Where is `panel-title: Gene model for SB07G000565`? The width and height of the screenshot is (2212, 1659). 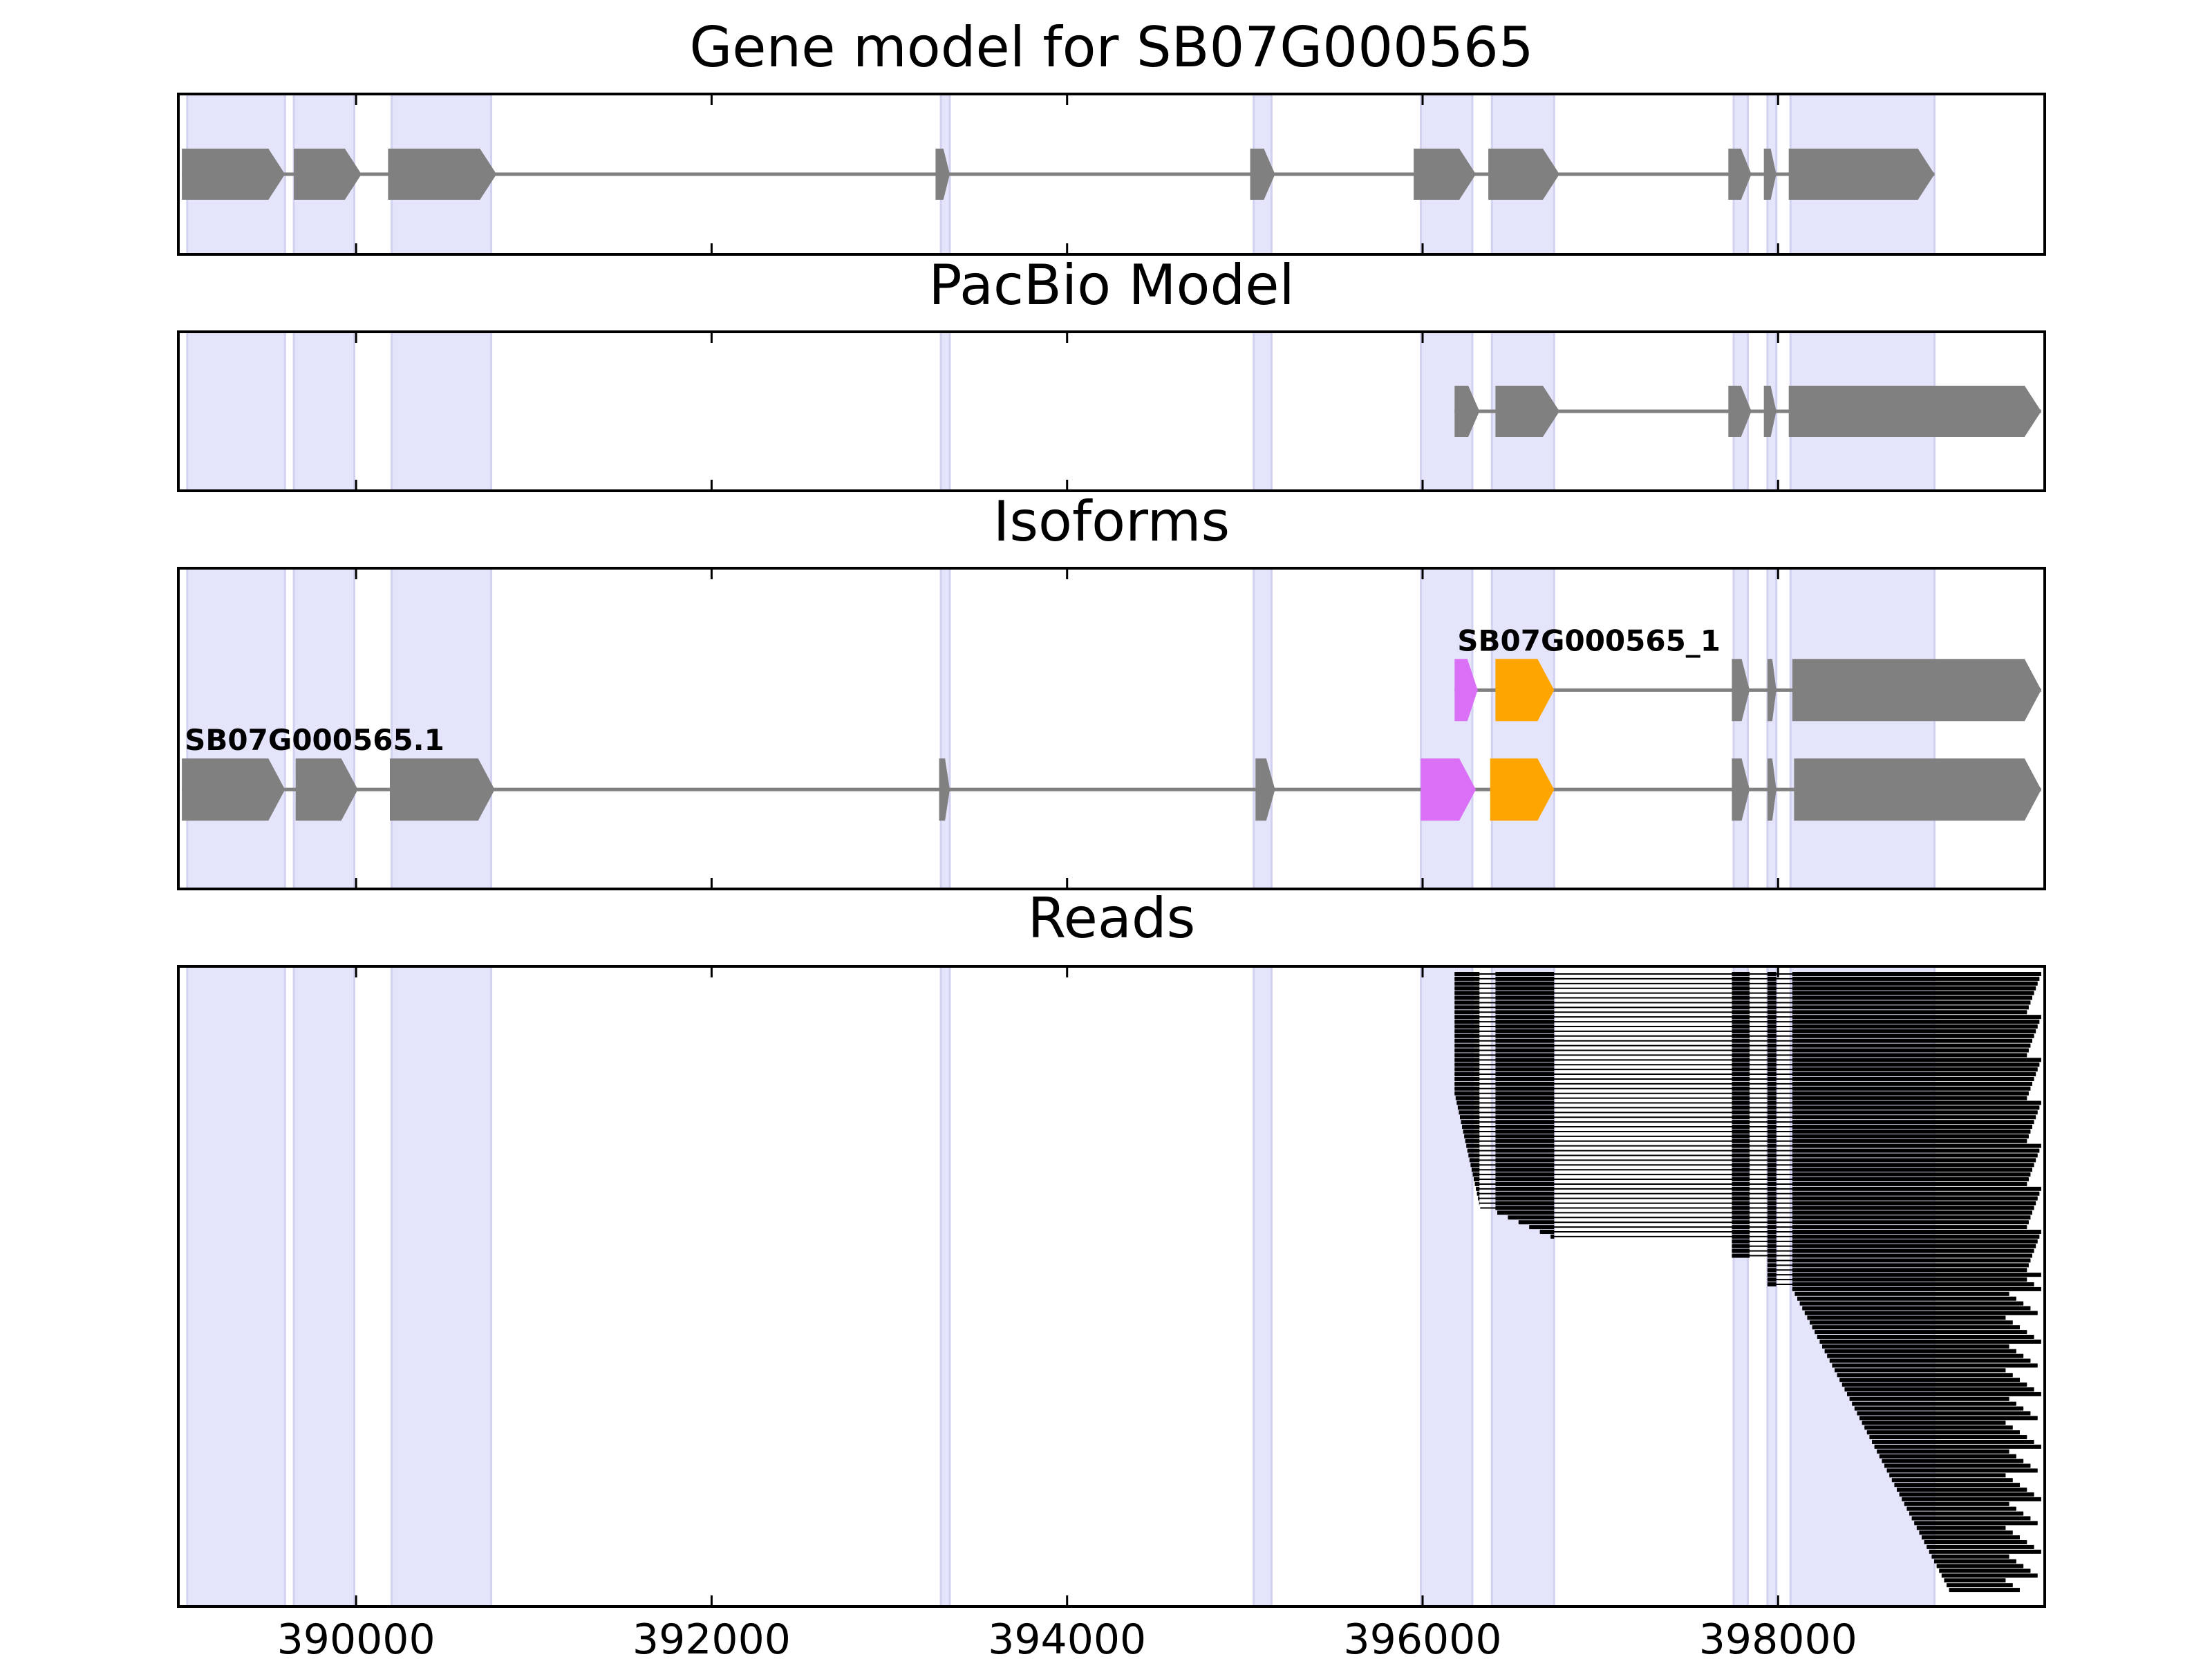 panel-title: Gene model for SB07G000565 is located at coordinates (1111, 47).